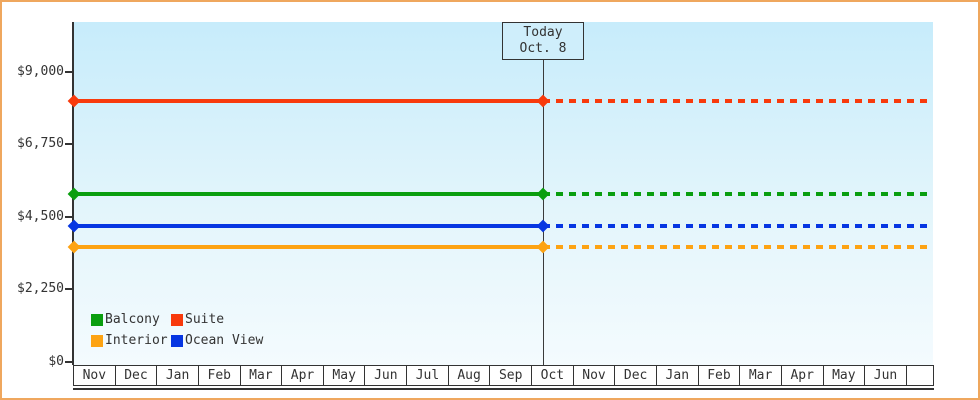 The width and height of the screenshot is (980, 400). What do you see at coordinates (511, 375) in the screenshot?
I see `month-cell: Sep` at bounding box center [511, 375].